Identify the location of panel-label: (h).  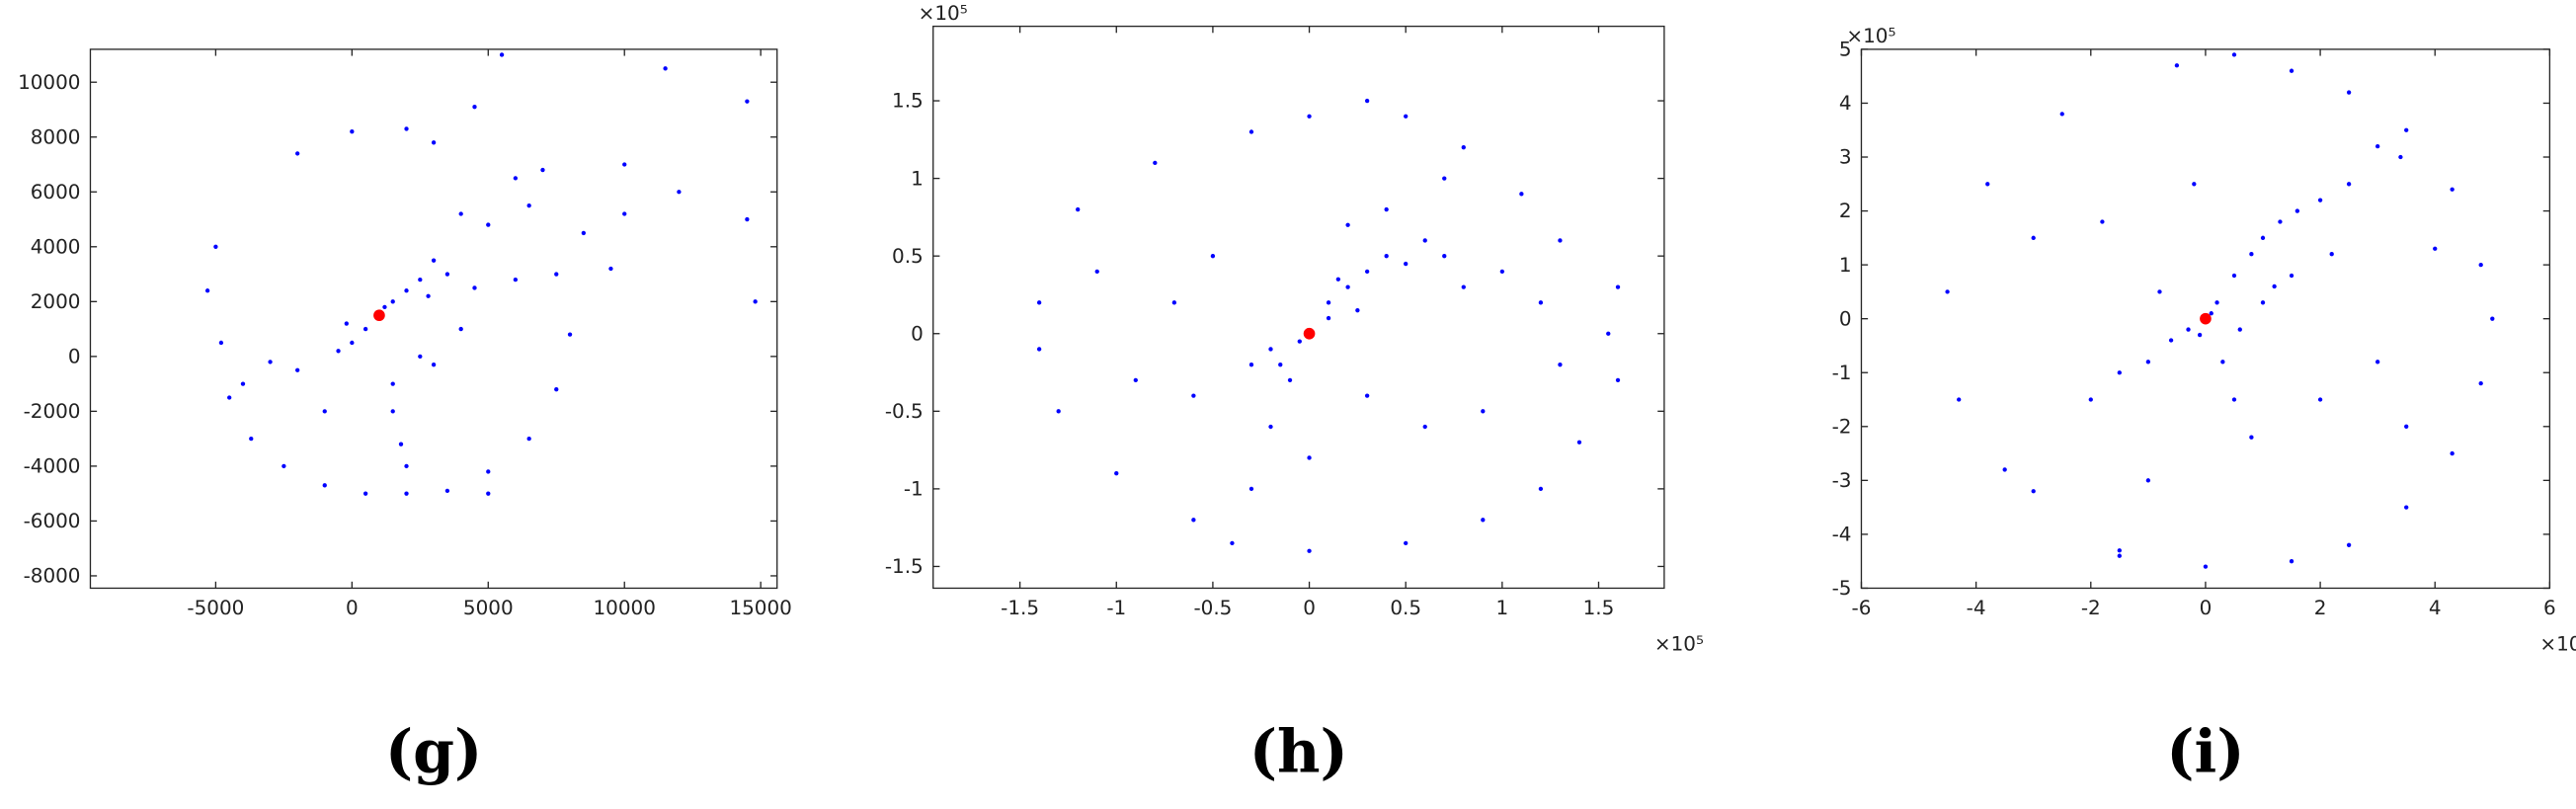
(1298, 752).